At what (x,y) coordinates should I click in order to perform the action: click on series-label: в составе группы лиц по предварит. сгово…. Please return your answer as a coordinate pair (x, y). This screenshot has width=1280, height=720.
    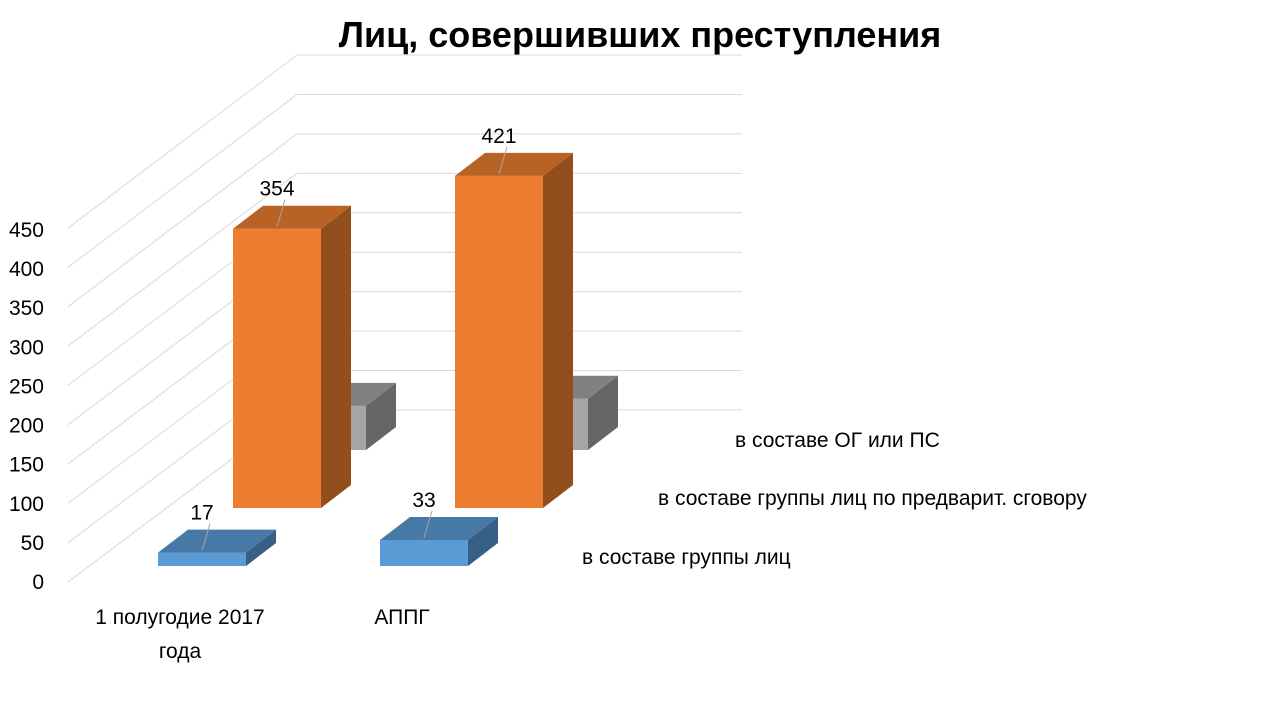
    Looking at the image, I should click on (872, 498).